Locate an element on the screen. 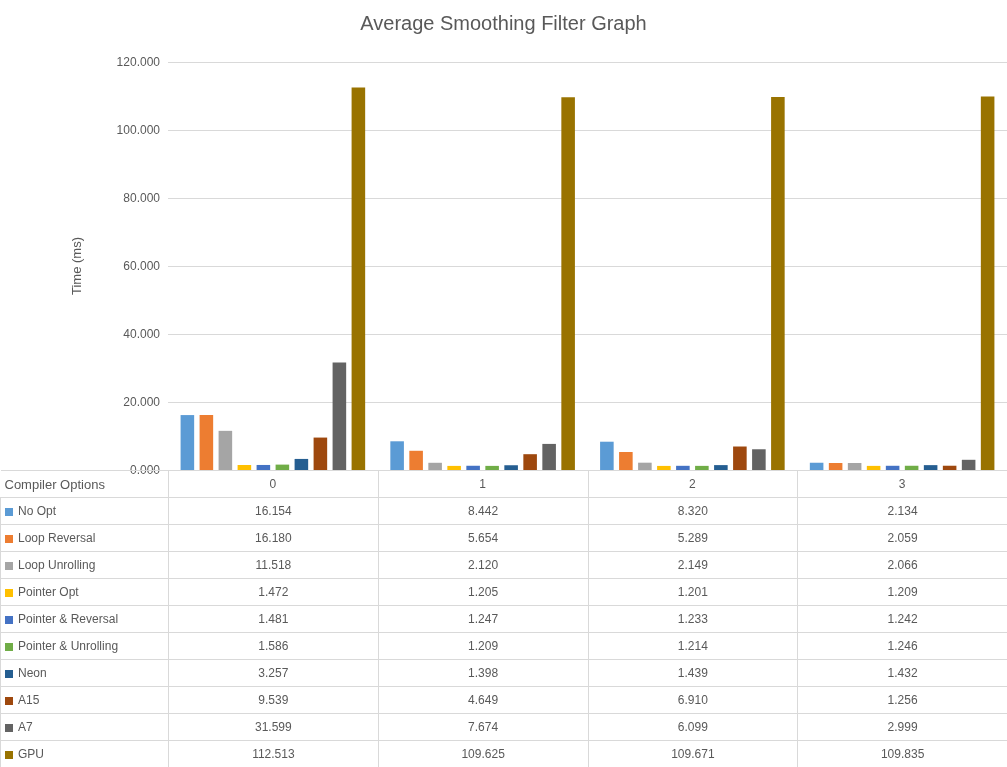 The width and height of the screenshot is (1007, 767). legend-label: Loop Reversal is located at coordinates (57, 538).